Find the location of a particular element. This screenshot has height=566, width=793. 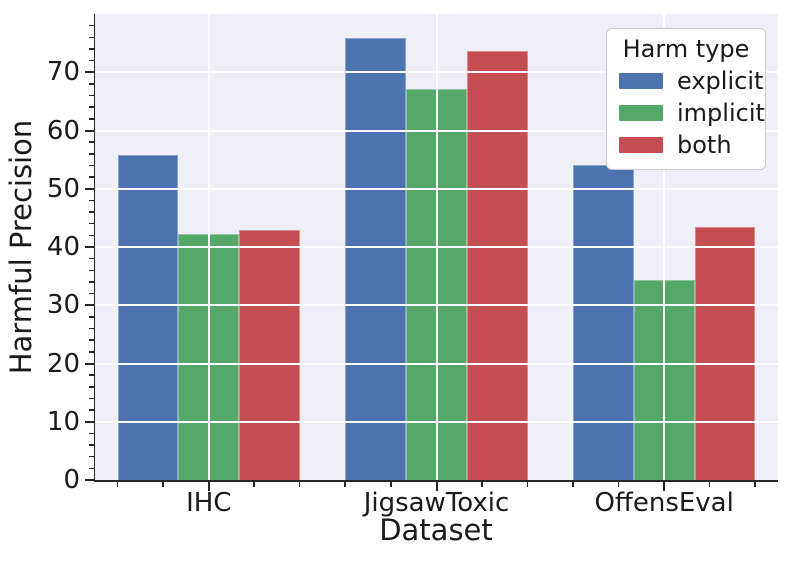

legend: Harm type explicit implicit both is located at coordinates (686, 99).